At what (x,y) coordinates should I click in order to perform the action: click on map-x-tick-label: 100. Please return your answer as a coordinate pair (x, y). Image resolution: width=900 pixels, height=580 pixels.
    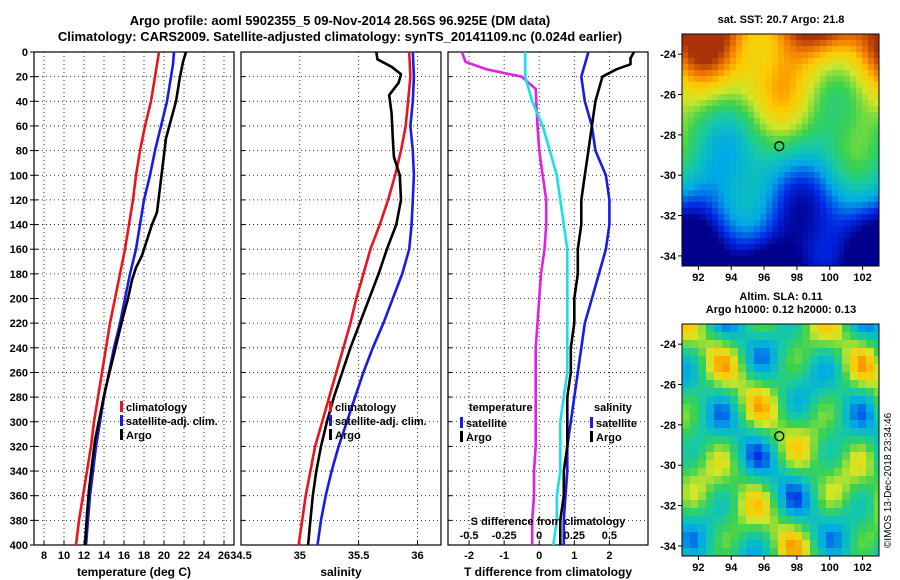
    Looking at the image, I should click on (830, 278).